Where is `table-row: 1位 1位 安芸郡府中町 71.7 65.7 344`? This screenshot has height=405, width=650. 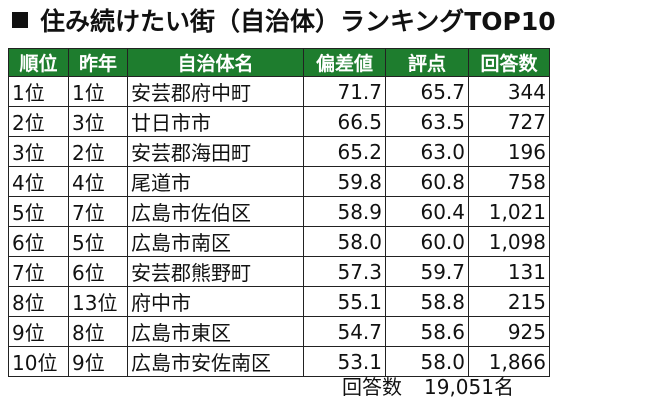 table-row: 1位 1位 安芸郡府中町 71.7 65.7 344 is located at coordinates (279, 91).